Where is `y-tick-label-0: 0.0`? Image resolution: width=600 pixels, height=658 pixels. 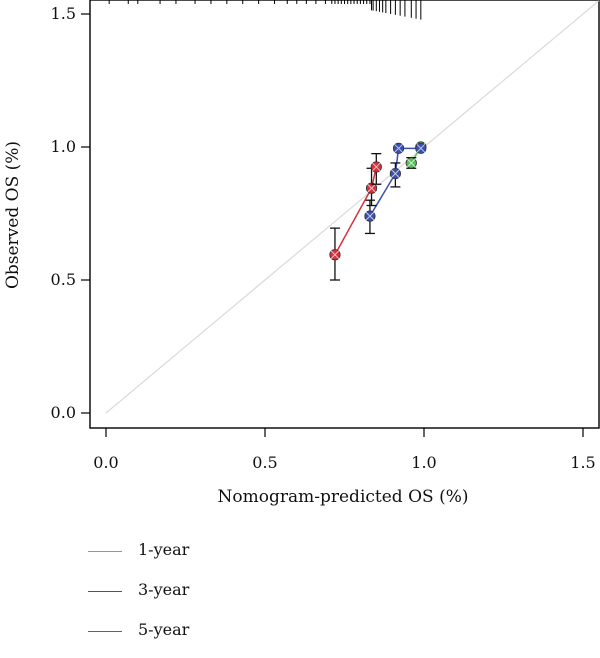
y-tick-label-0: 0.0 is located at coordinates (63, 412).